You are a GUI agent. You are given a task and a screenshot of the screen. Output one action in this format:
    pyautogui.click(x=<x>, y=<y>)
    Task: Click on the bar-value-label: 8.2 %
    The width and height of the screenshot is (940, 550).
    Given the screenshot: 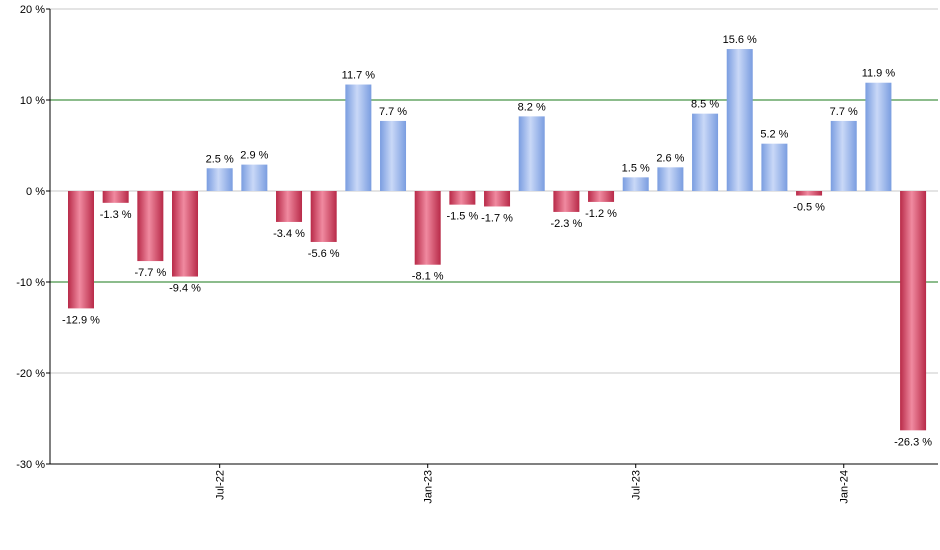 What is the action you would take?
    pyautogui.click(x=532, y=107)
    